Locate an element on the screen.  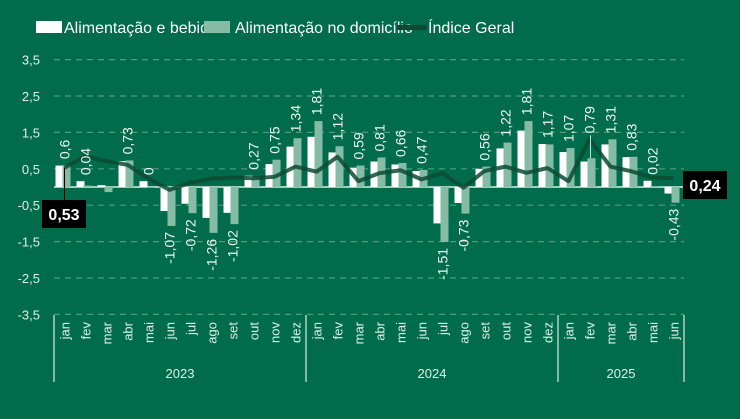
data-label: 1,22 is located at coordinates (506, 122).